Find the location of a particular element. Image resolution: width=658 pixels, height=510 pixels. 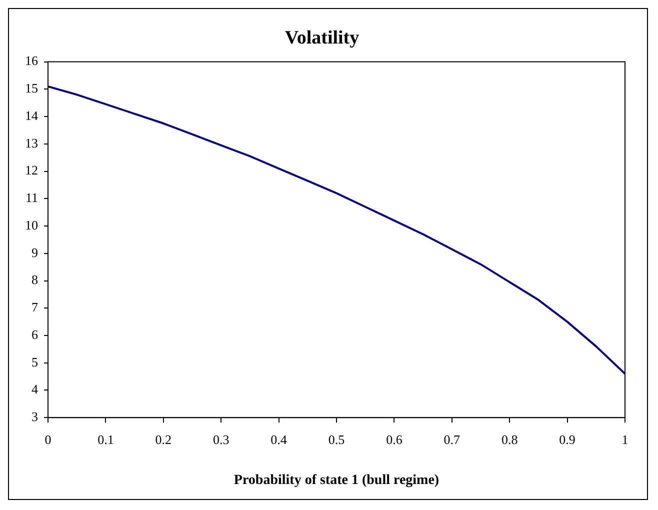

x-tick-label: 0.1 is located at coordinates (106, 439).